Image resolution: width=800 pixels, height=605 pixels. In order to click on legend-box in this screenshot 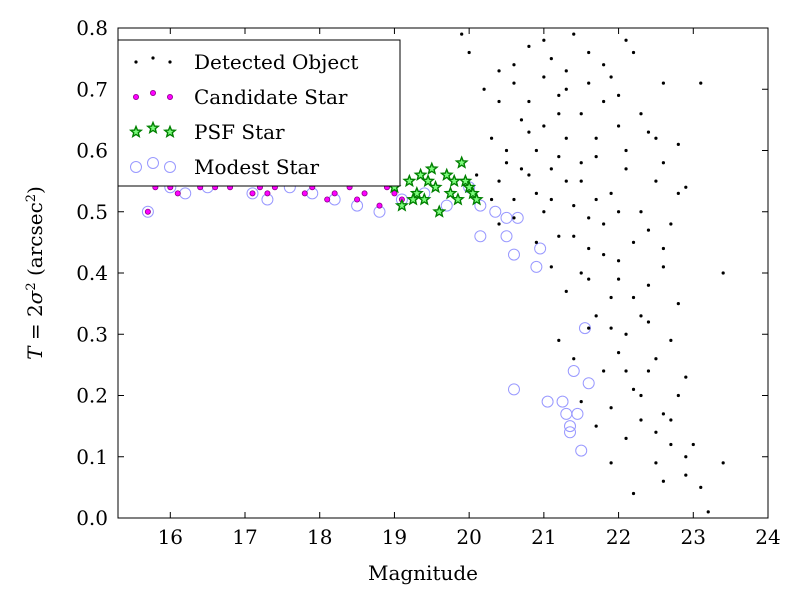, I will do `click(259, 113)`.